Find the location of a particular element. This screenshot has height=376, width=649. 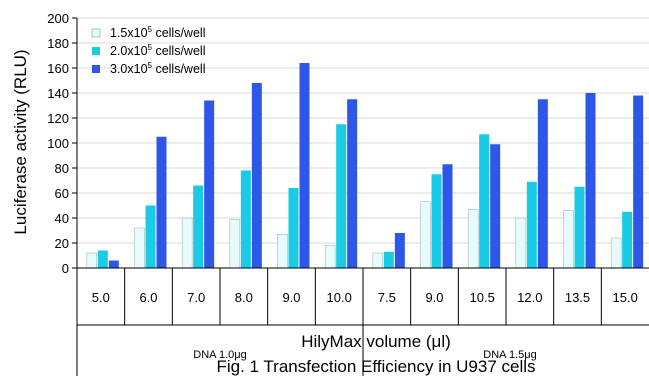

legend-label-3: 3.0x105 cells/well is located at coordinates (157, 68).